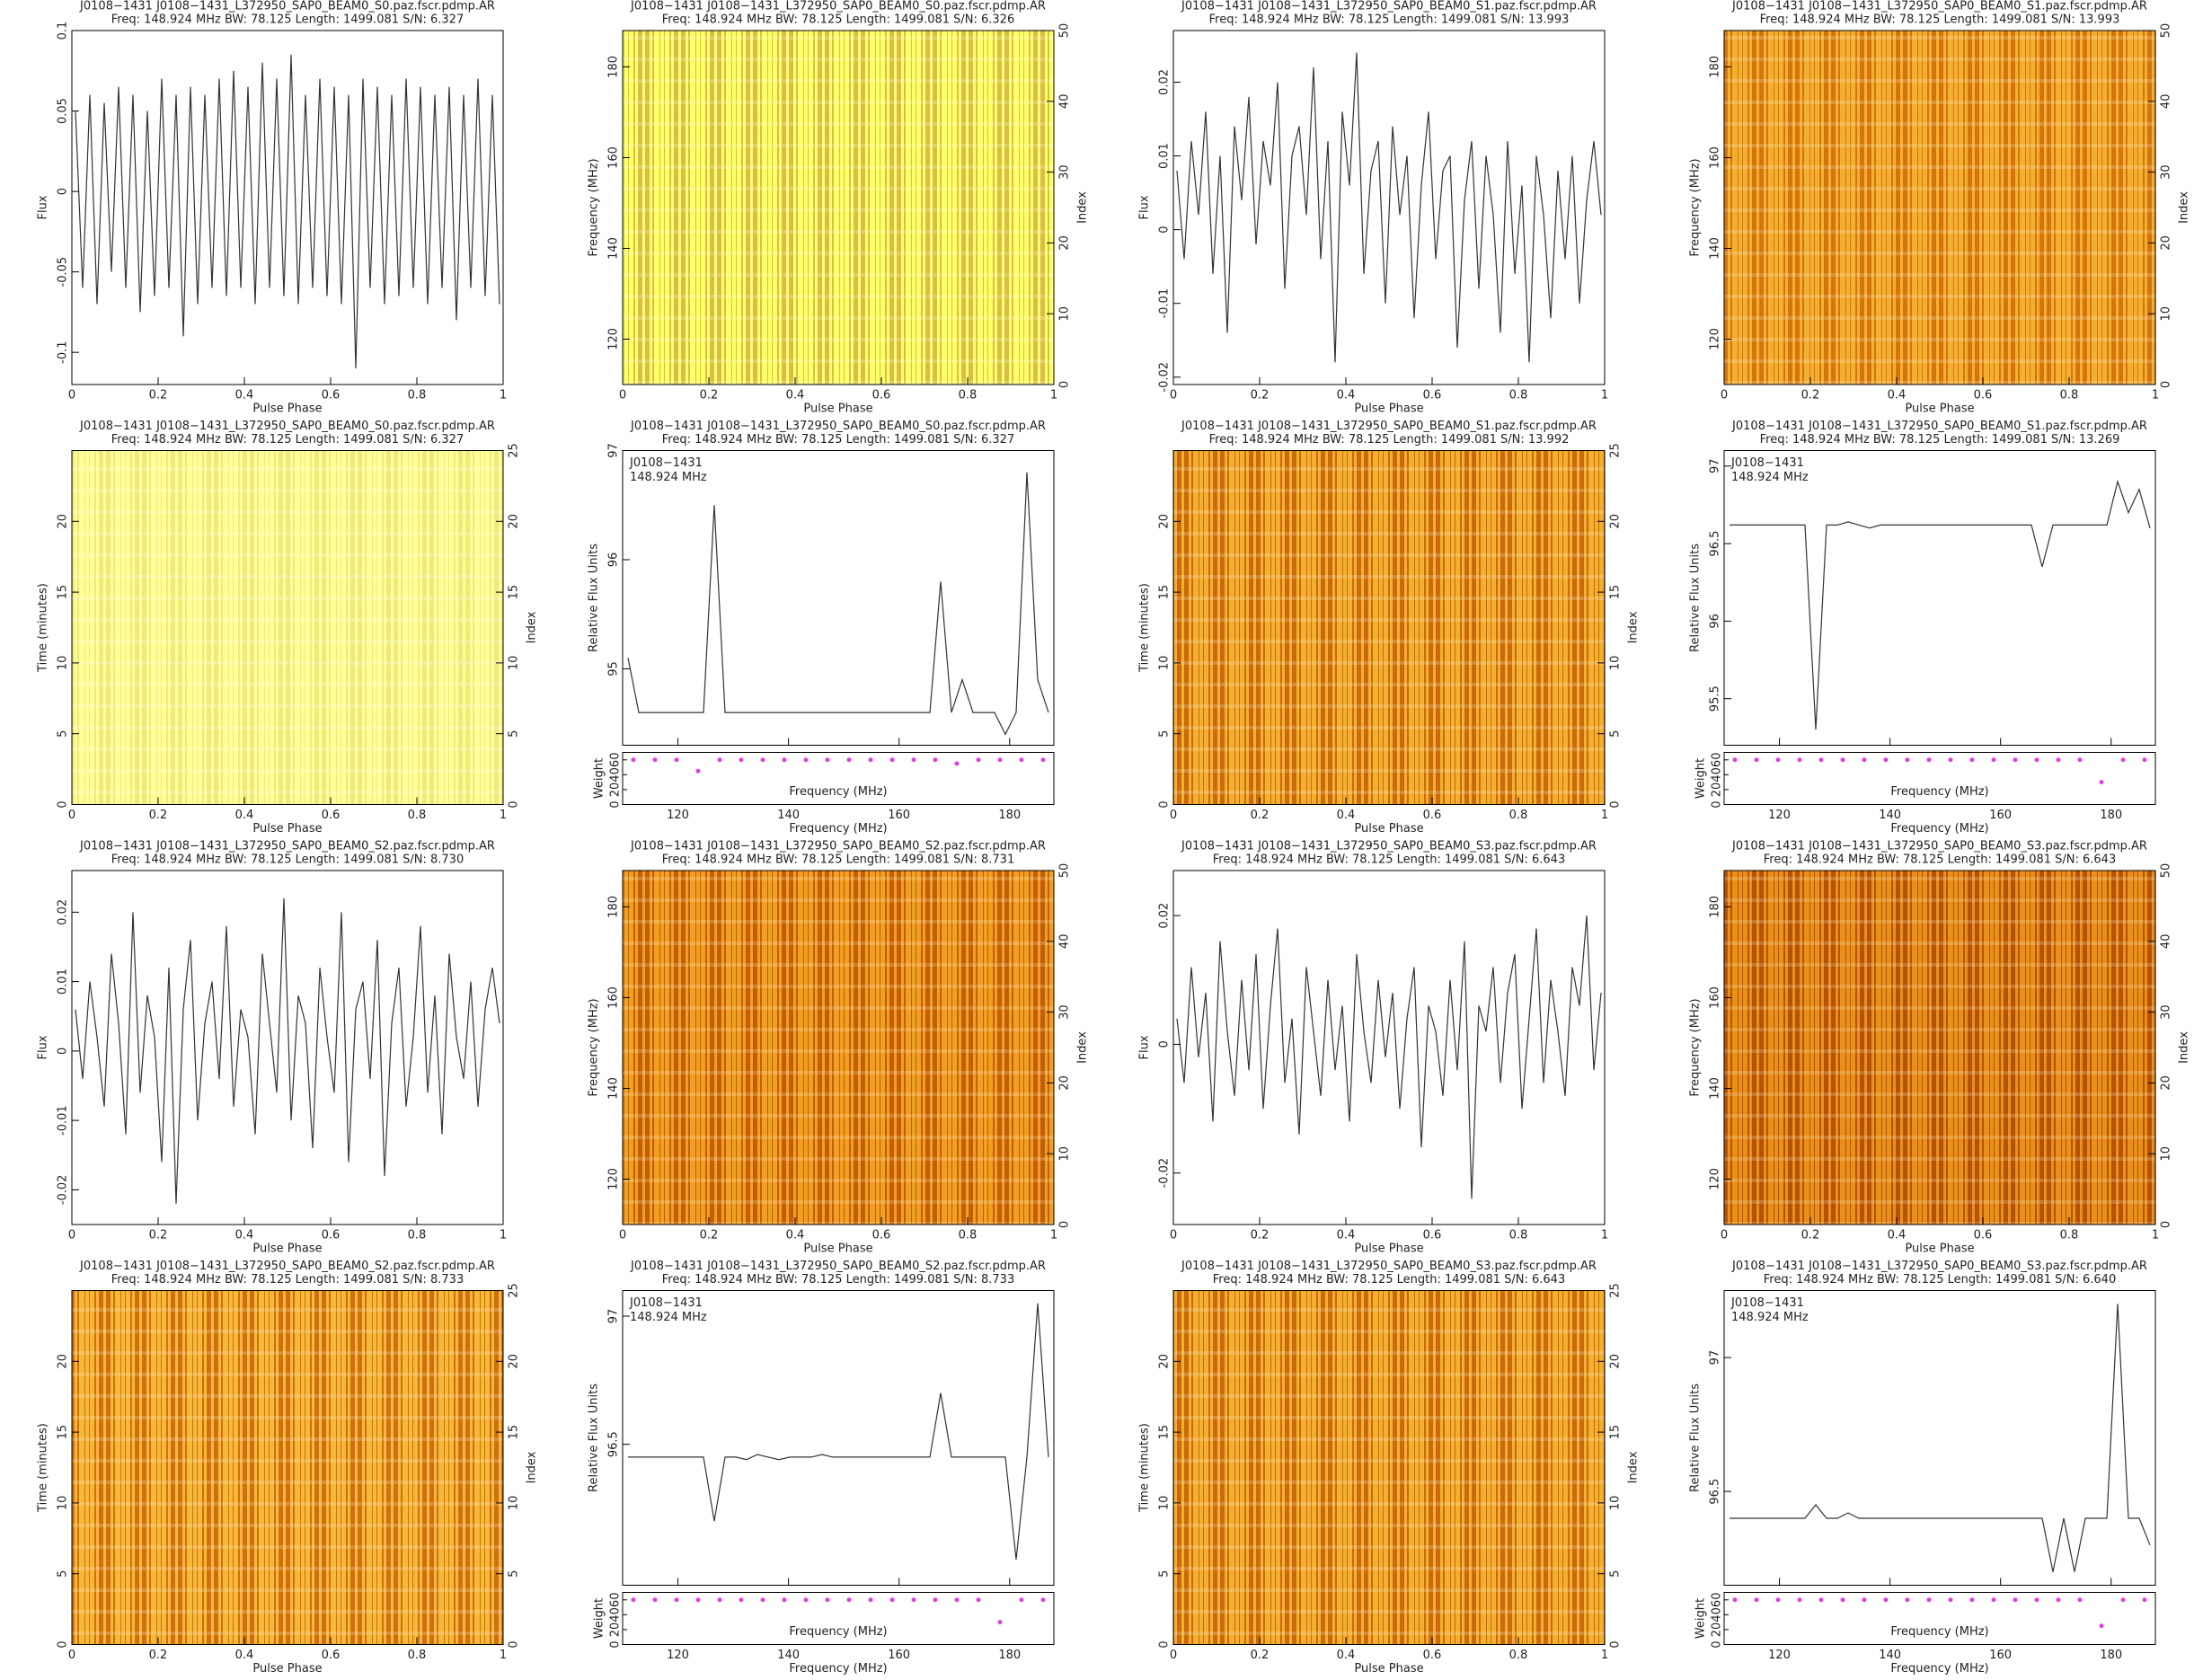 The image size is (2203, 1680). What do you see at coordinates (616, 760) in the screenshot?
I see `weight-tick-label: 60` at bounding box center [616, 760].